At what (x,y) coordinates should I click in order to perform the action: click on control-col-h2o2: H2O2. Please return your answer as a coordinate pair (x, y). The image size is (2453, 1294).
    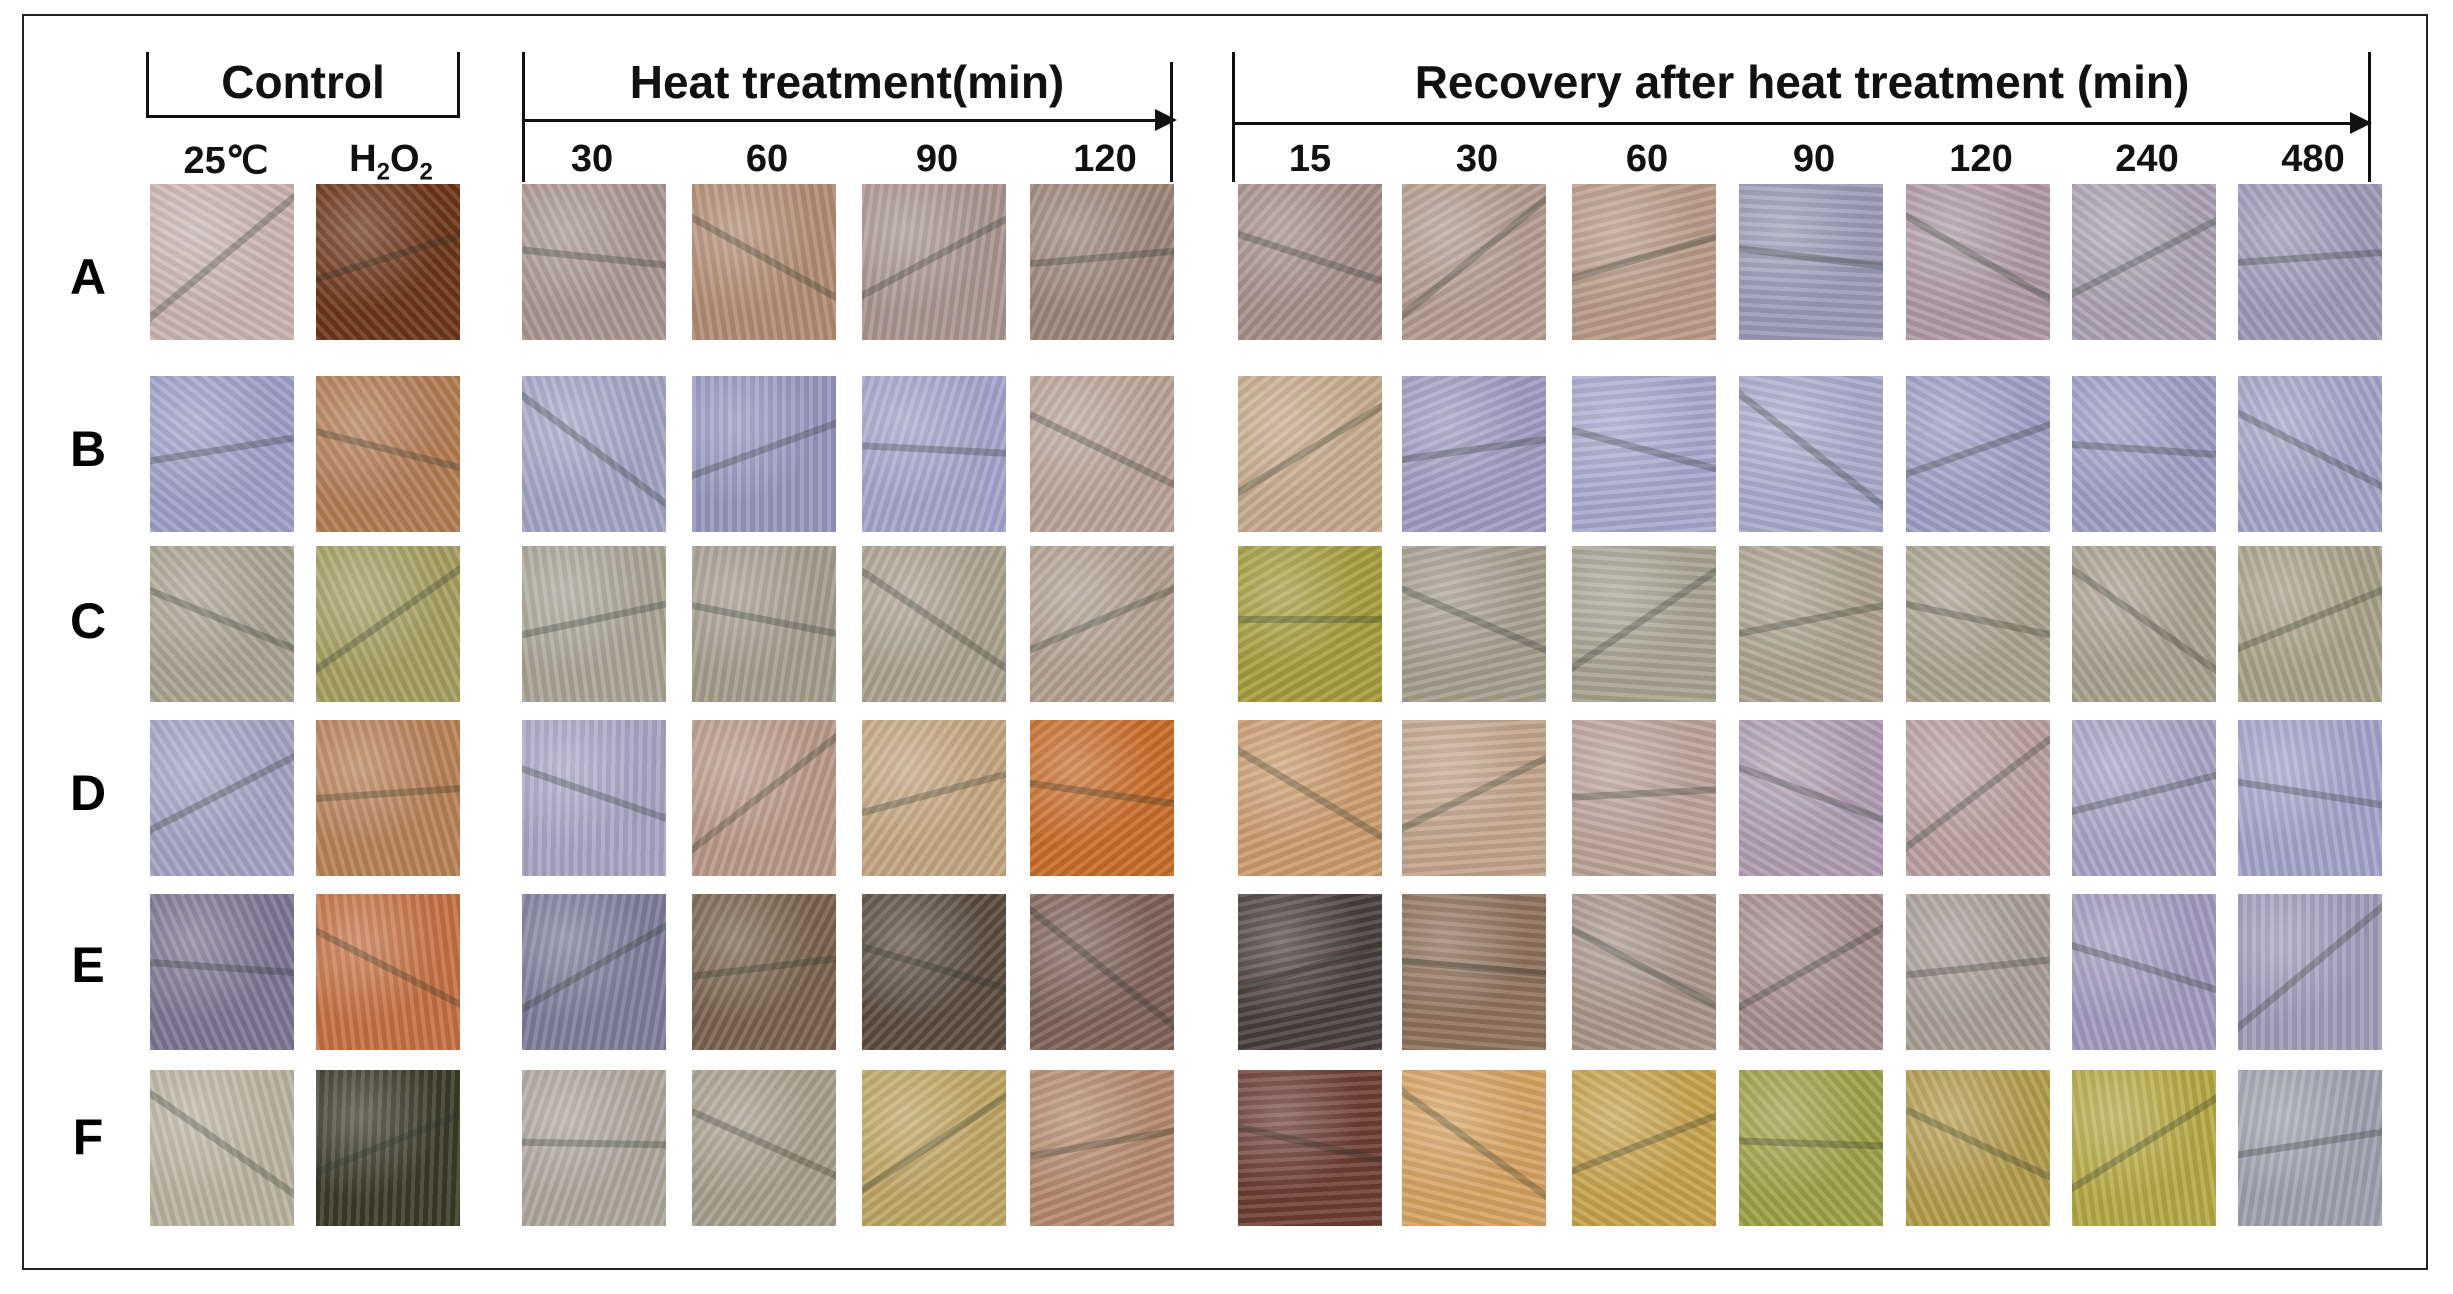
    Looking at the image, I should click on (391, 162).